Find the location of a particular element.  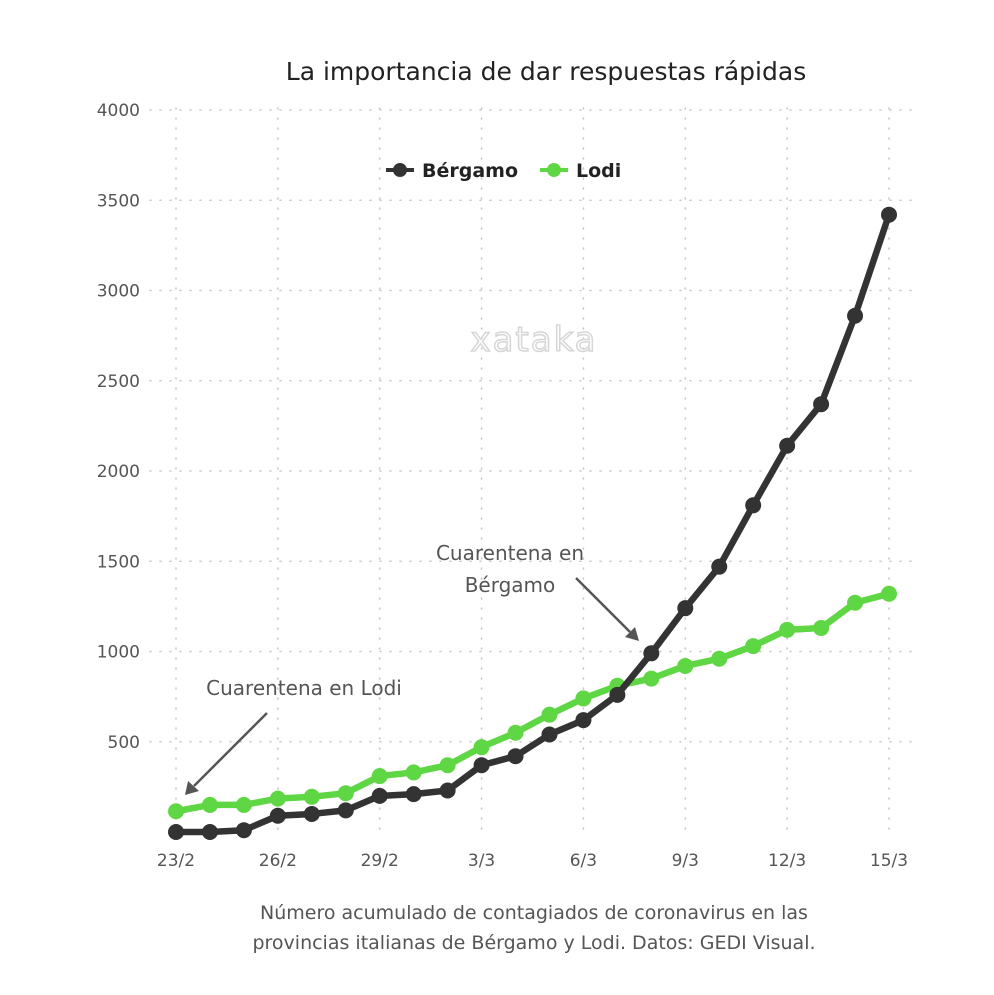

x-tick-label: 6/3 is located at coordinates (583, 861).